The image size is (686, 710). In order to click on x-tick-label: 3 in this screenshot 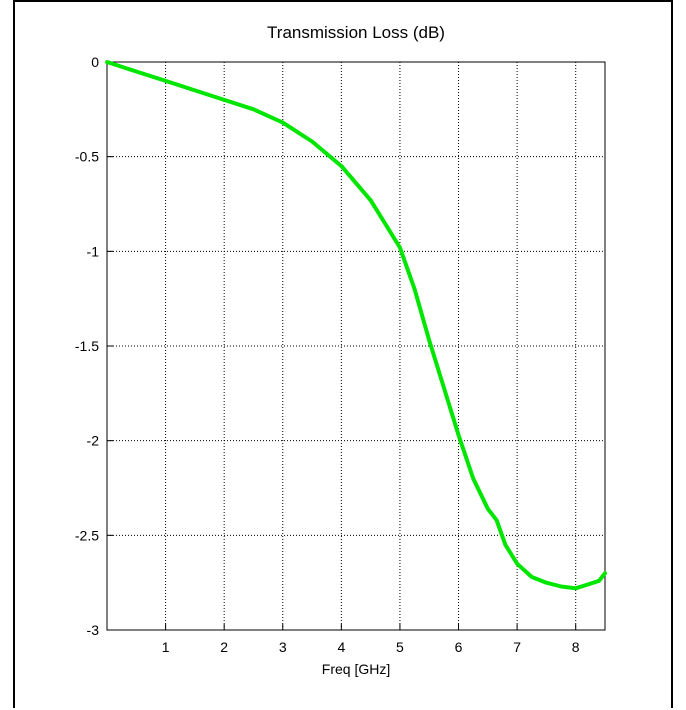, I will do `click(283, 647)`.